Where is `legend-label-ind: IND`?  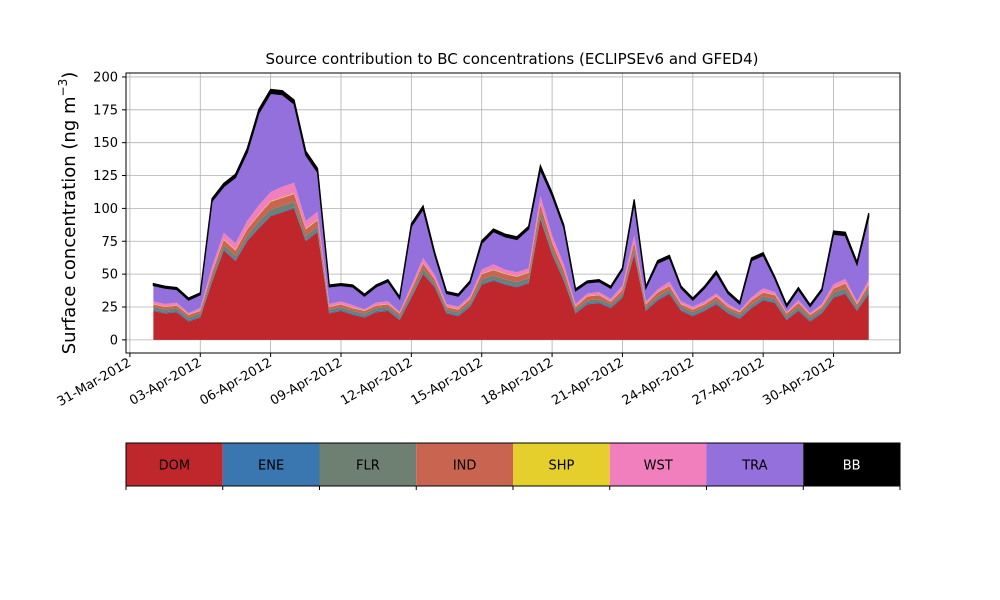 legend-label-ind: IND is located at coordinates (465, 466).